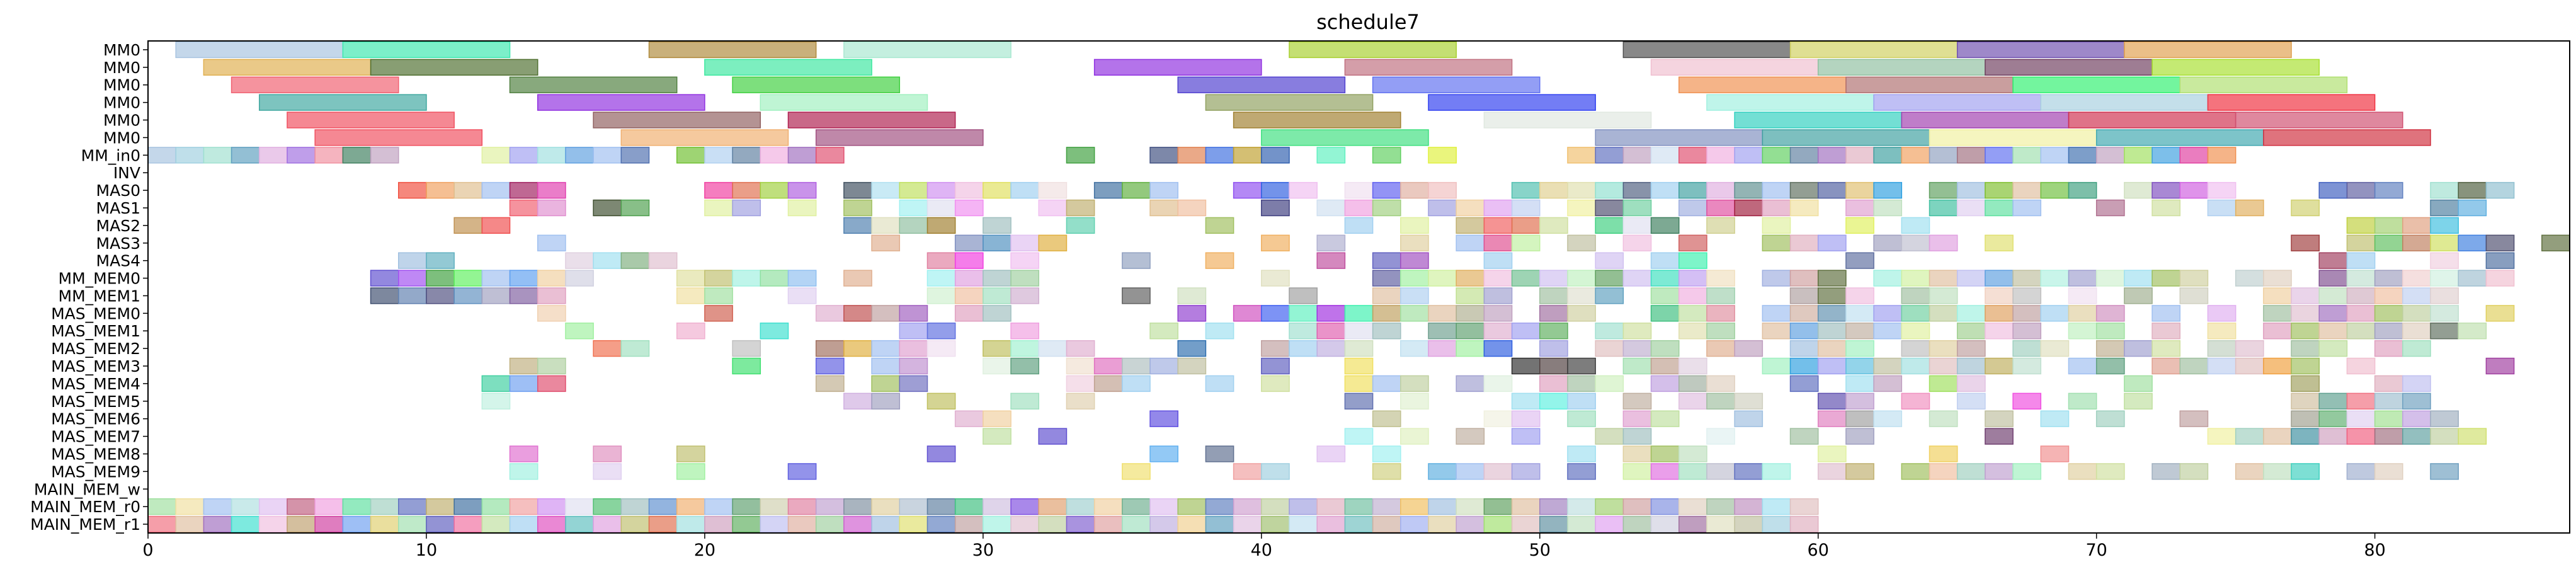 The width and height of the screenshot is (2576, 567). What do you see at coordinates (95, 471) in the screenshot?
I see `y-tick-label: MAS_MEM9` at bounding box center [95, 471].